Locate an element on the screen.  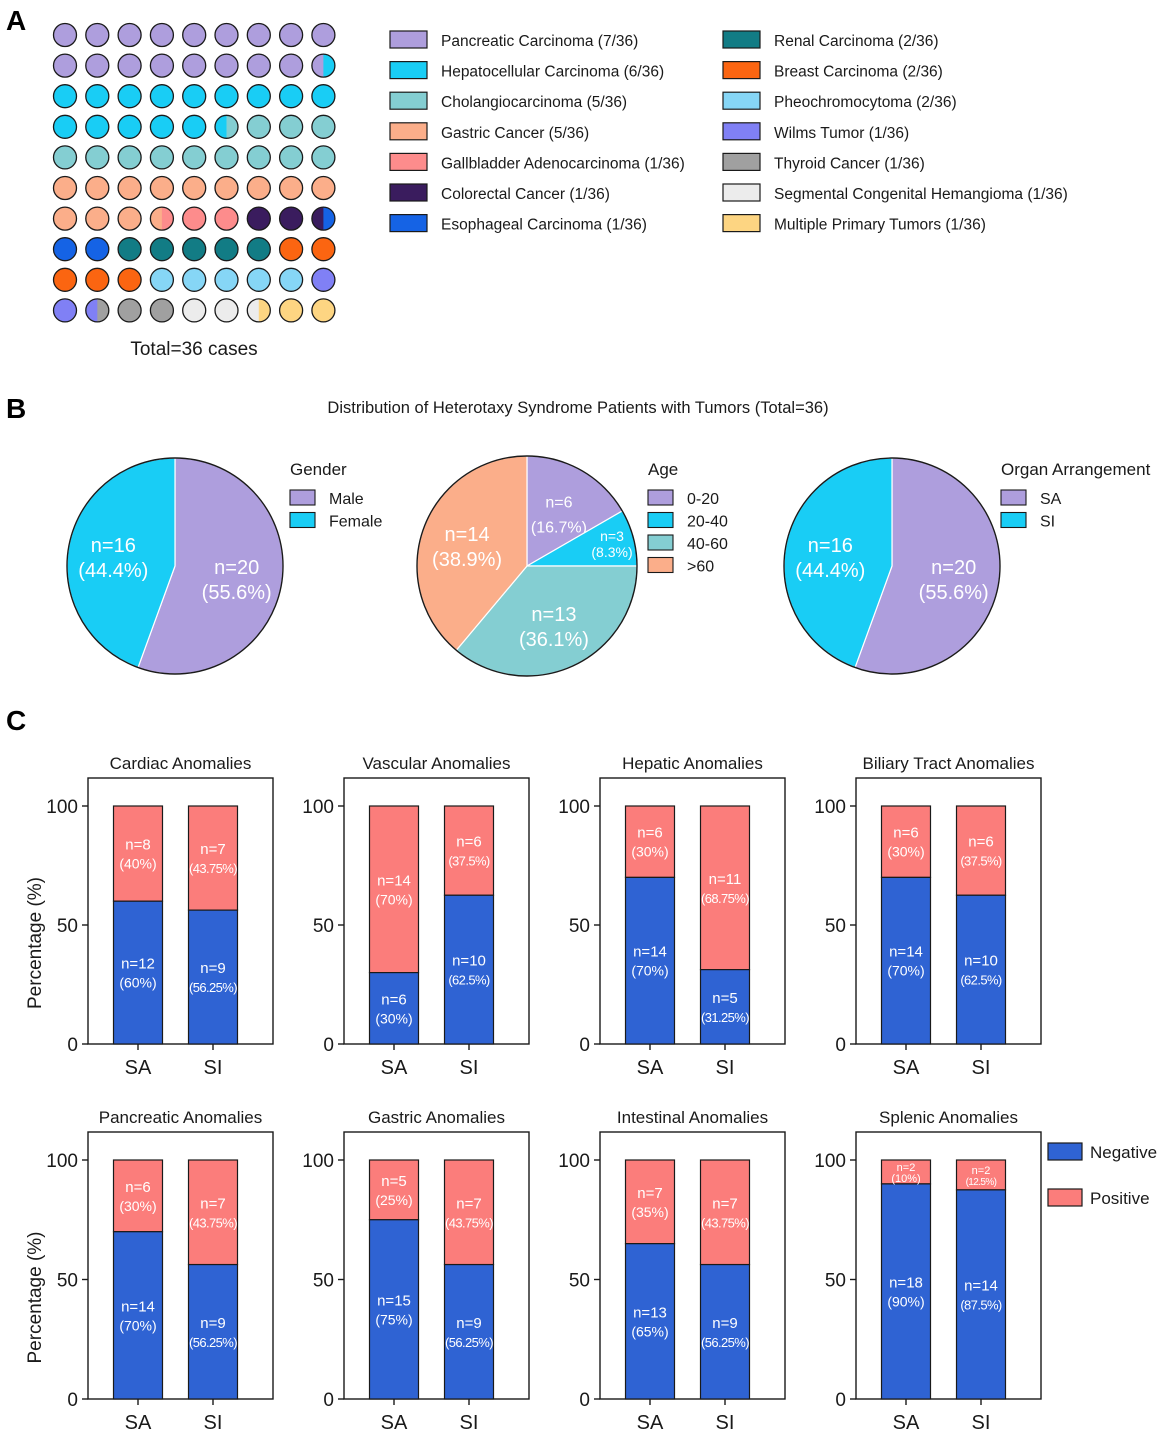
bar-chart-title: Vascular Anomalies is located at coordinates (436, 763).